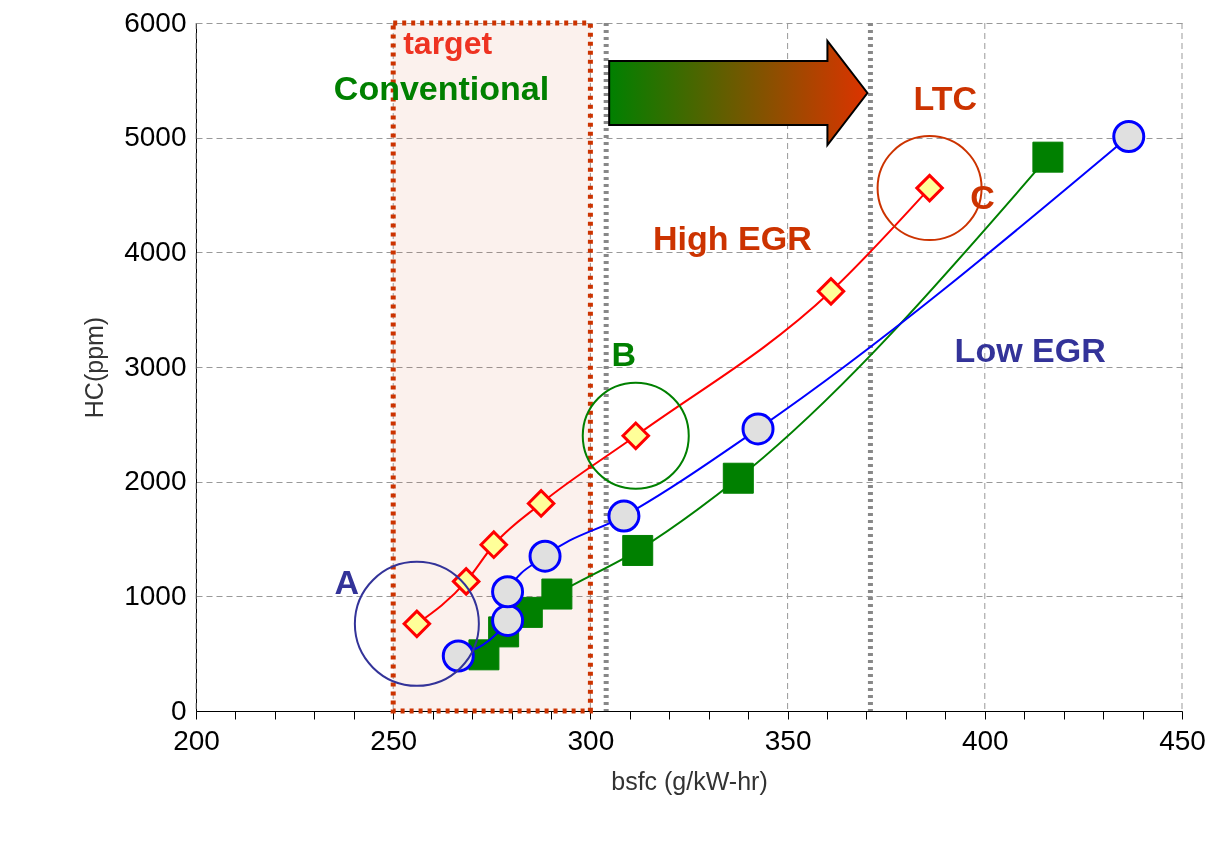  What do you see at coordinates (624, 353) in the screenshot?
I see `annotation: B` at bounding box center [624, 353].